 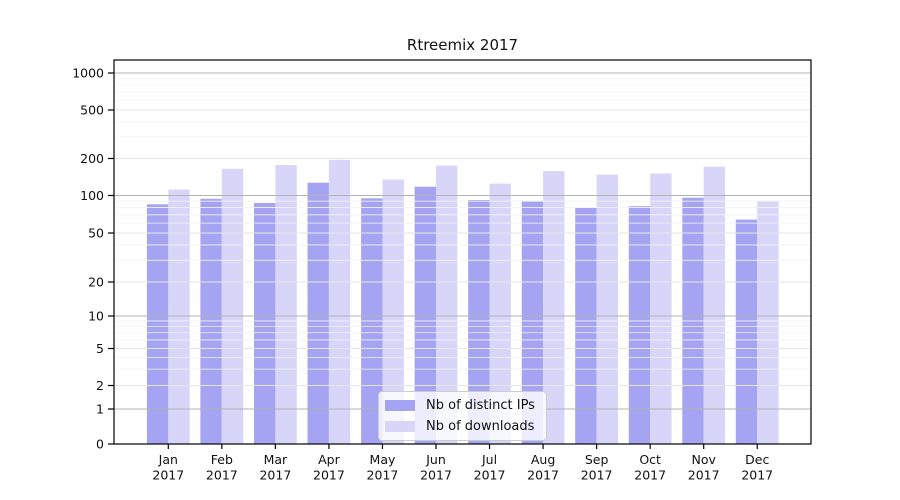 What do you see at coordinates (650, 467) in the screenshot?
I see `x-tick-label: Oct 2017` at bounding box center [650, 467].